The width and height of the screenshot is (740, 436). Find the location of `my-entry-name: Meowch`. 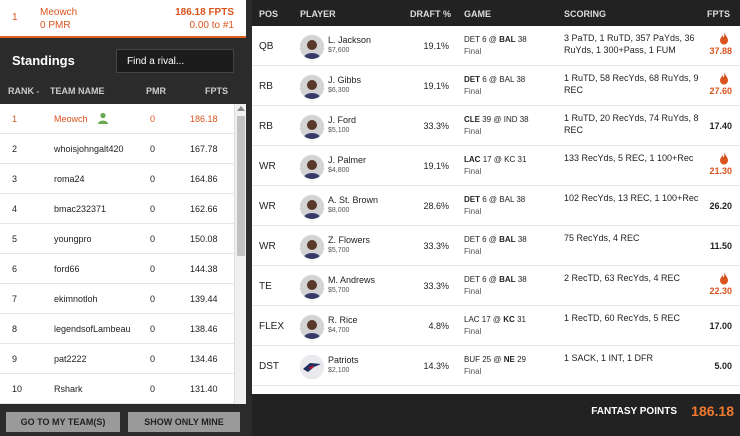

my-entry-name: Meowch is located at coordinates (59, 12).